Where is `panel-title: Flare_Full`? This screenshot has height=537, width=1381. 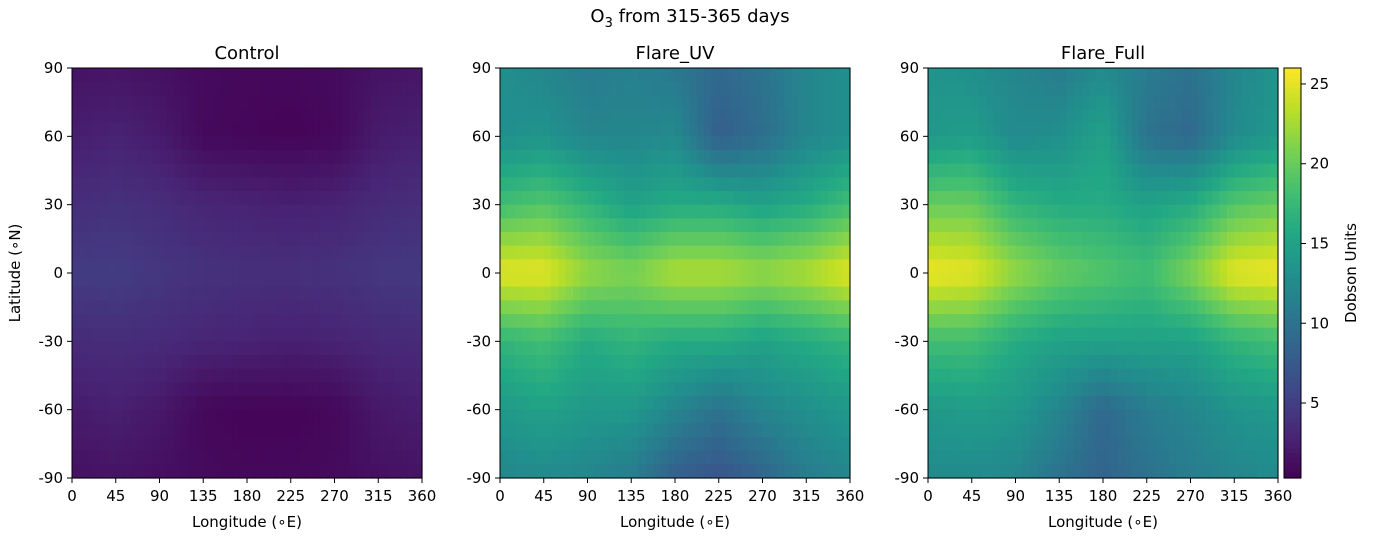 panel-title: Flare_Full is located at coordinates (1103, 53).